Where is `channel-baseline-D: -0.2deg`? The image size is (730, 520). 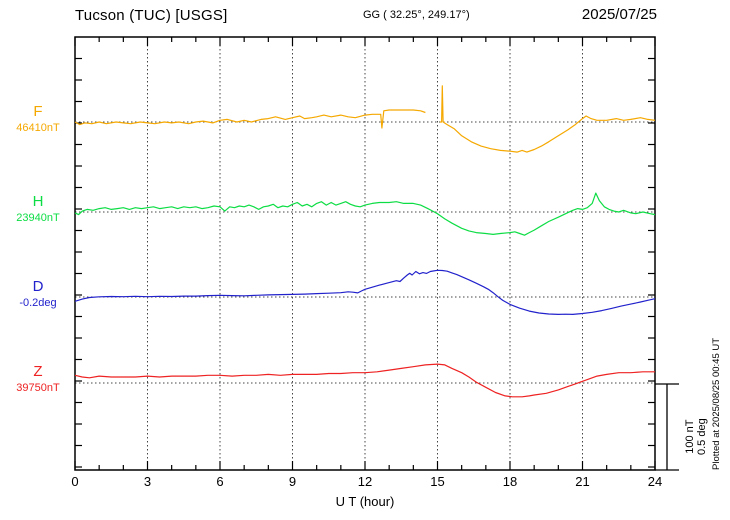 channel-baseline-D: -0.2deg is located at coordinates (38, 303).